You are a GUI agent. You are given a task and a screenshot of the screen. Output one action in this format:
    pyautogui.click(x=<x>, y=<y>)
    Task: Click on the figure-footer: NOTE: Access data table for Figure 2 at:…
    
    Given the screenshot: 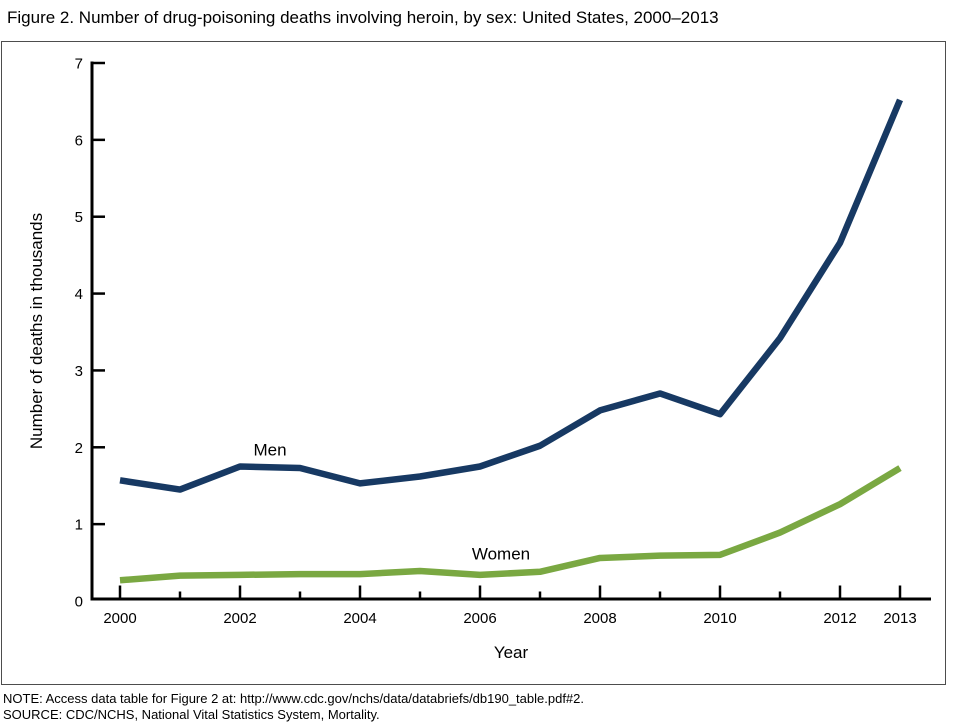 What is the action you would take?
    pyautogui.click(x=293, y=707)
    